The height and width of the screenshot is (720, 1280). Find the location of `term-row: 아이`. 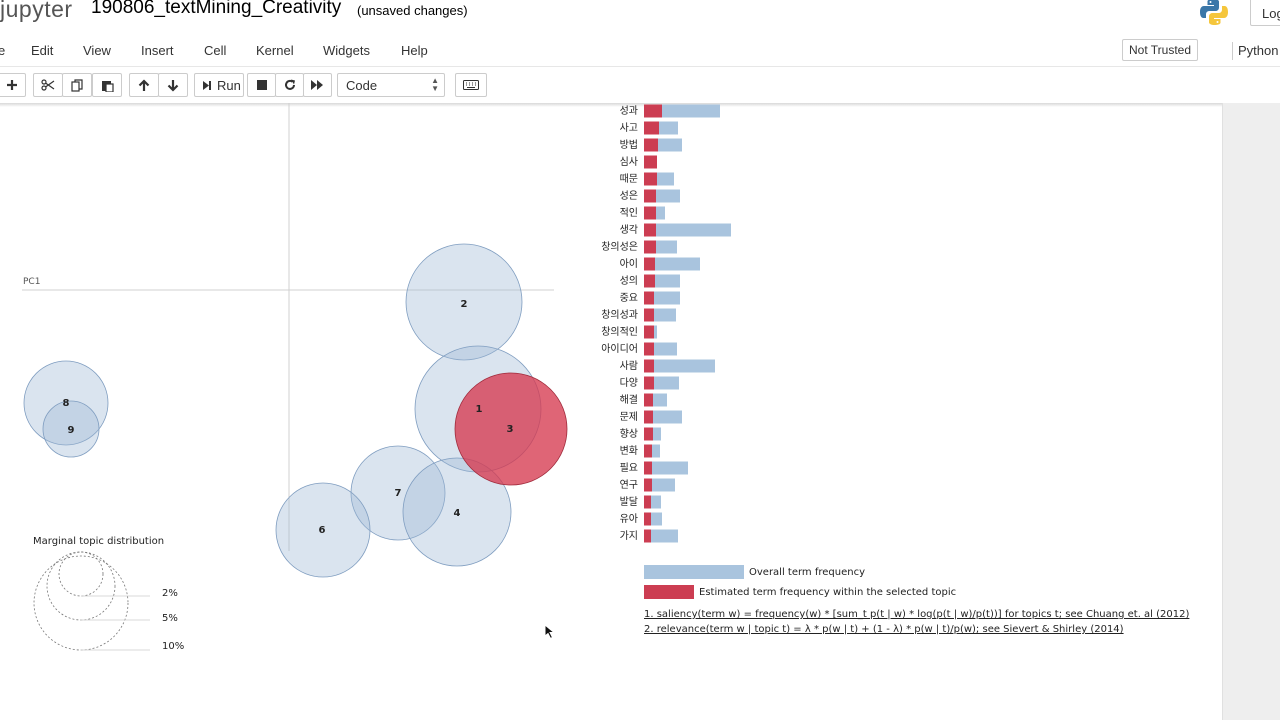

term-row: 아이 is located at coordinates (660, 264).